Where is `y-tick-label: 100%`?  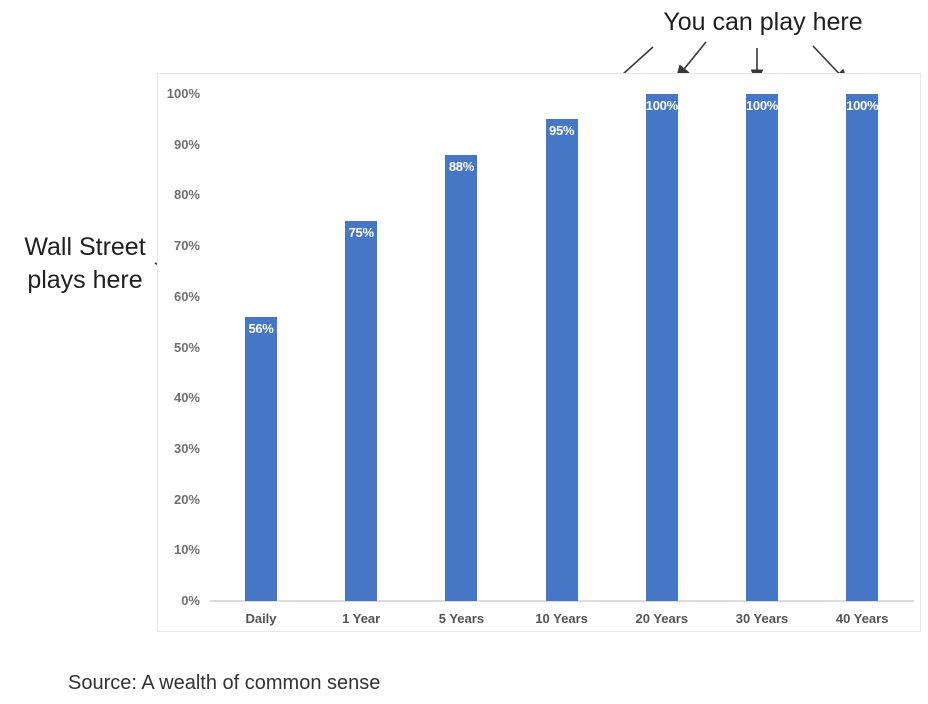 y-tick-label: 100% is located at coordinates (183, 93).